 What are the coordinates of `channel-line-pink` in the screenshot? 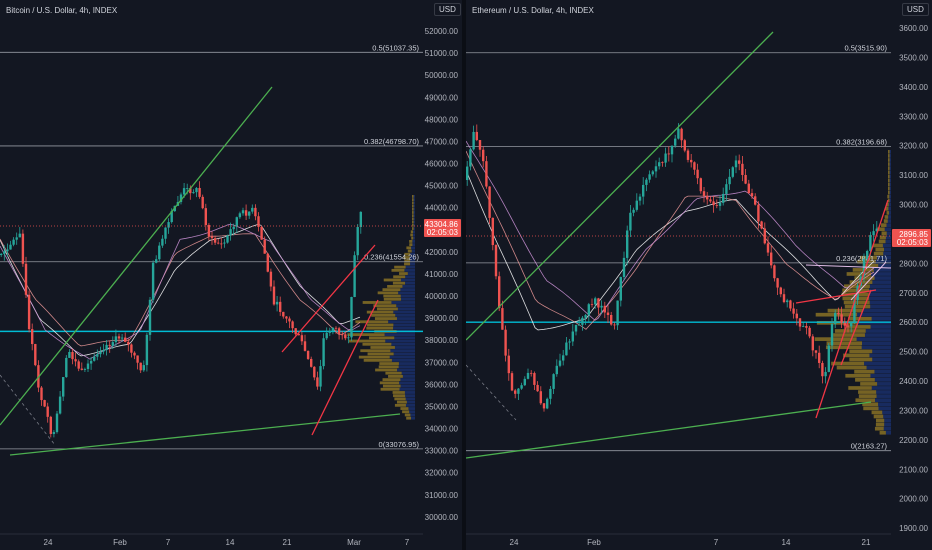 It's located at (868, 281).